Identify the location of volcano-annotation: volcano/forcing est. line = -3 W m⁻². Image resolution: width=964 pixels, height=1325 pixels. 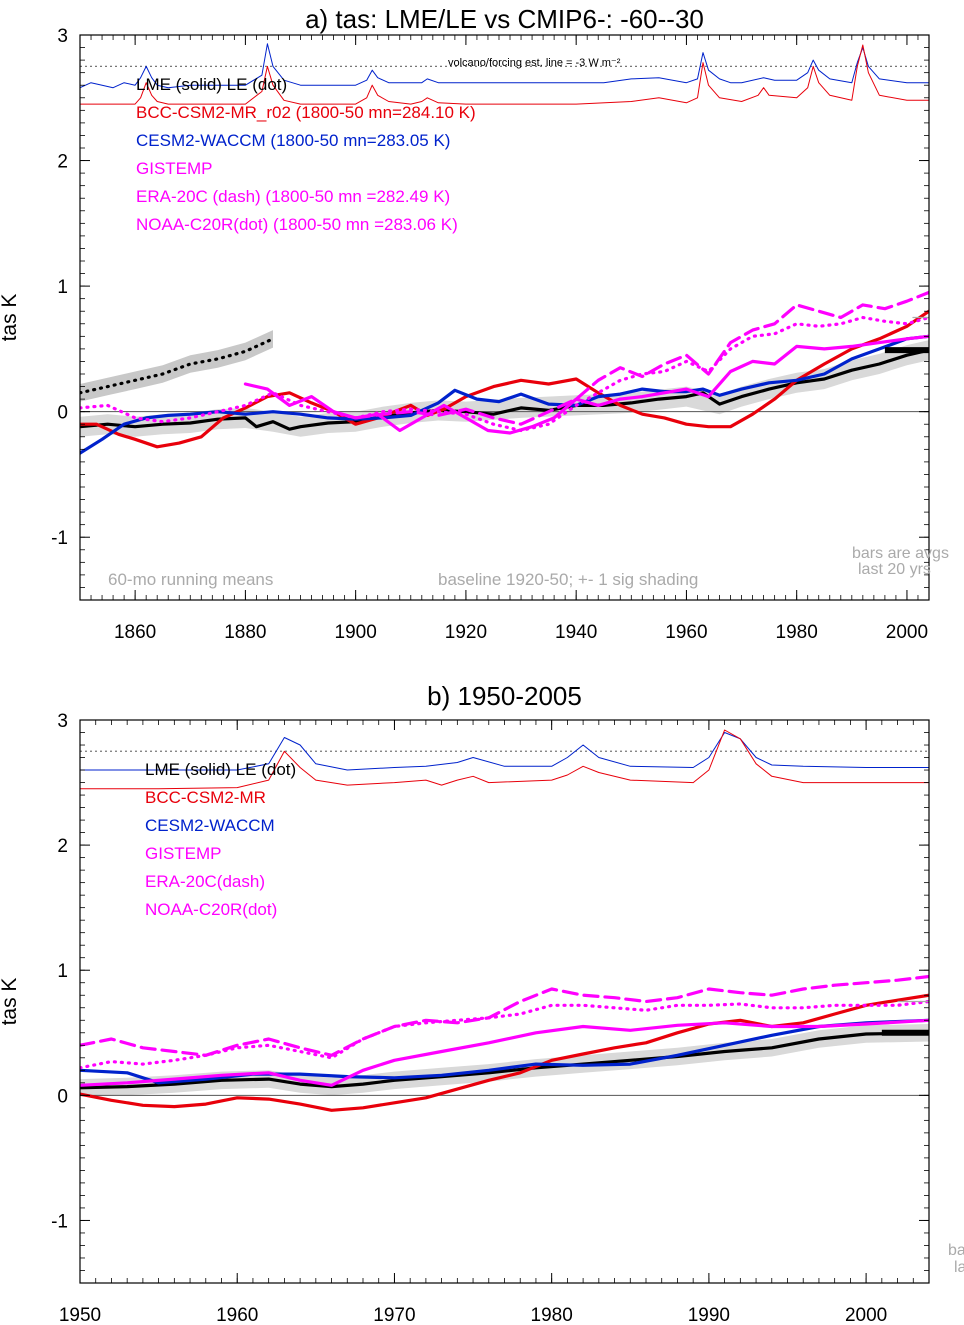
(534, 63).